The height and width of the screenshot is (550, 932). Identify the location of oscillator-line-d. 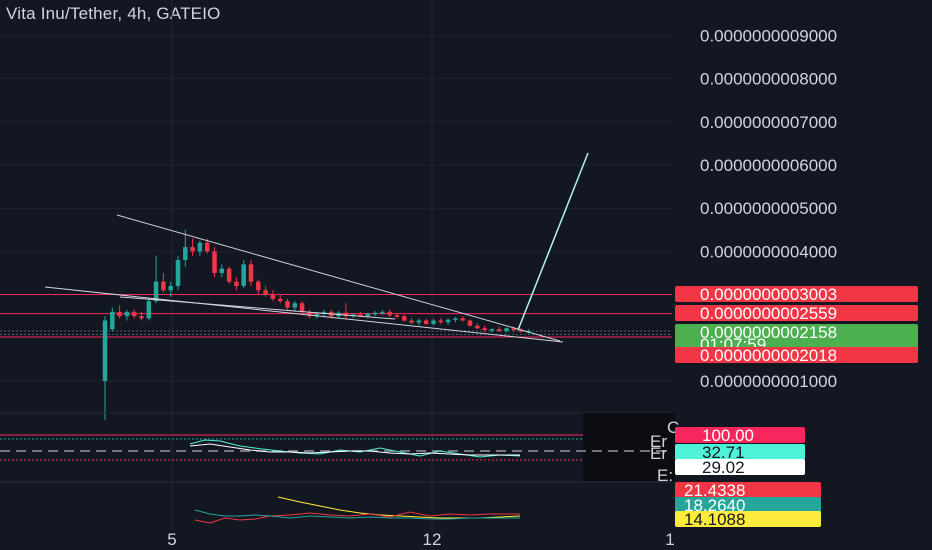
(354, 449).